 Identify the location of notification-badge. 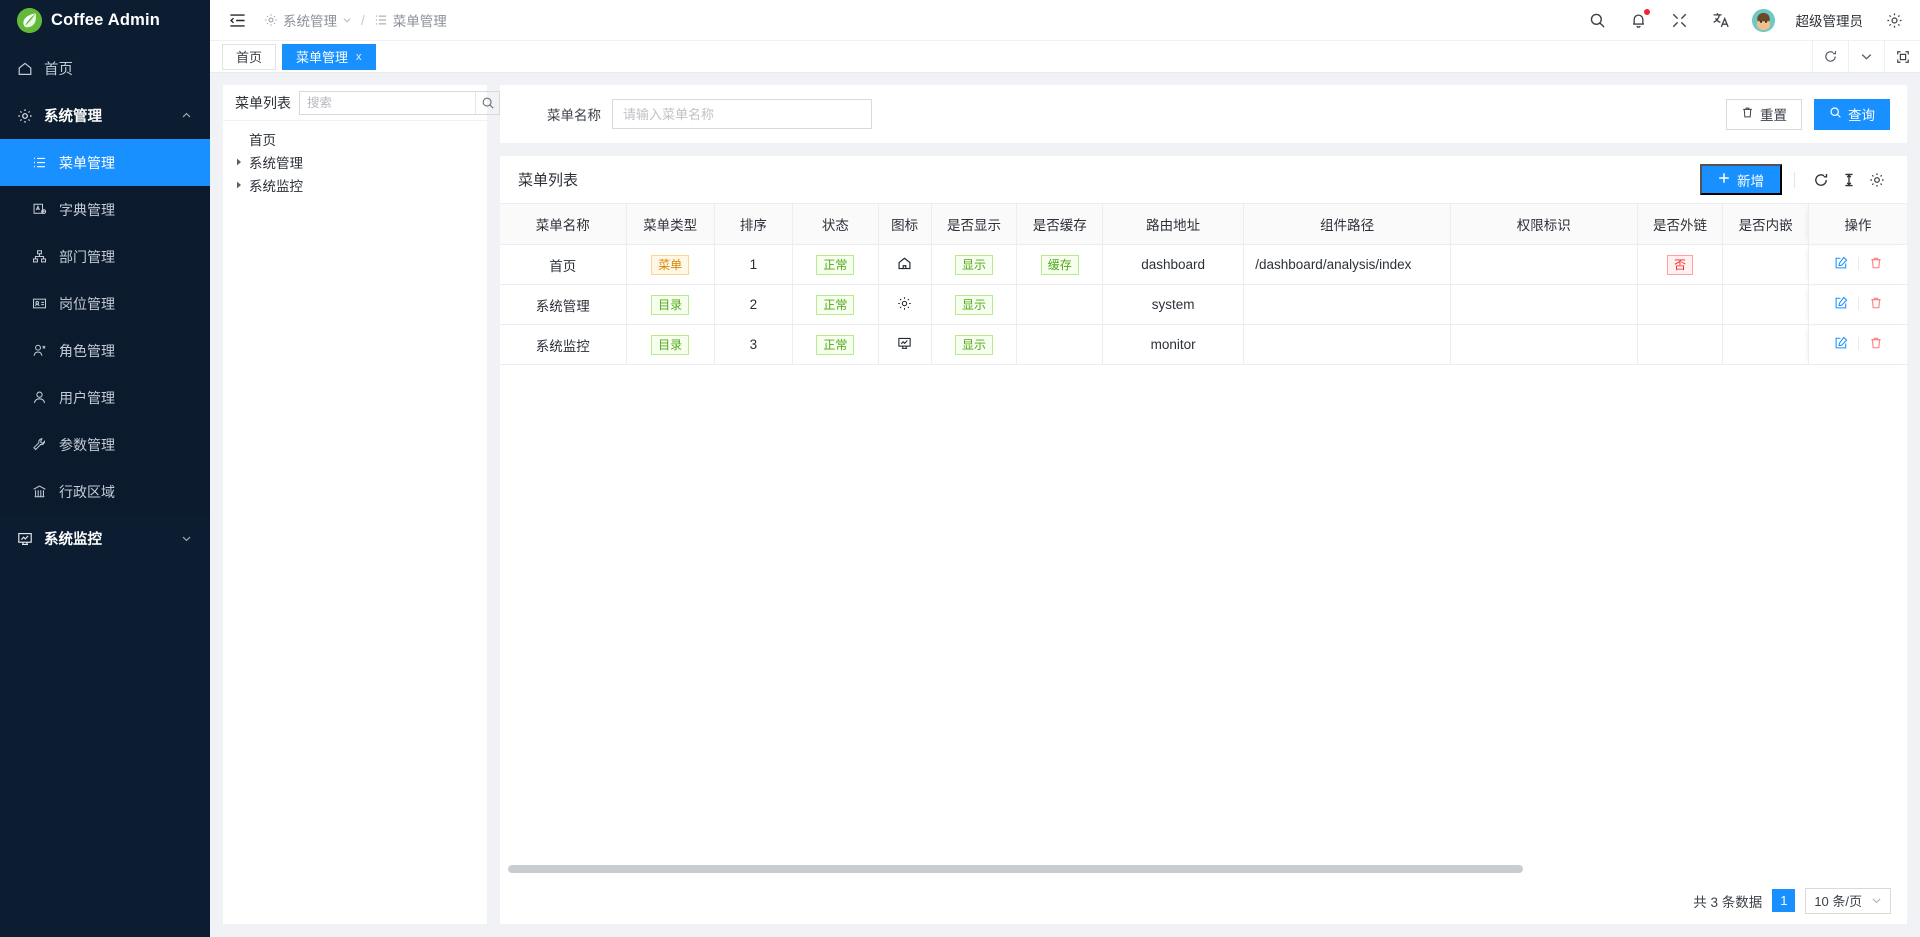
(1646, 12).